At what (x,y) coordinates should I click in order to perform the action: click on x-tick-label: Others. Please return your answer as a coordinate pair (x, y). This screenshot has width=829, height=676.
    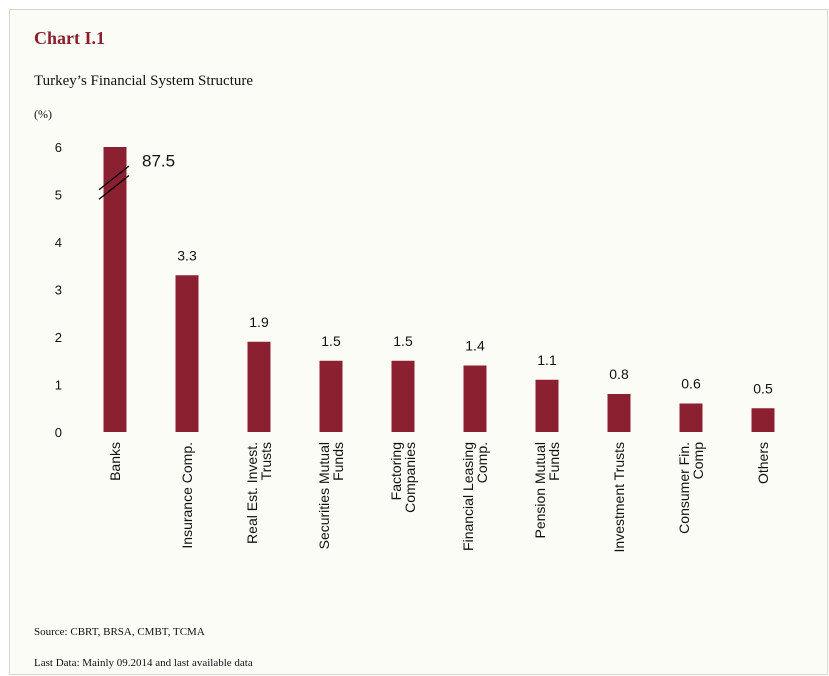
    Looking at the image, I should click on (763, 463).